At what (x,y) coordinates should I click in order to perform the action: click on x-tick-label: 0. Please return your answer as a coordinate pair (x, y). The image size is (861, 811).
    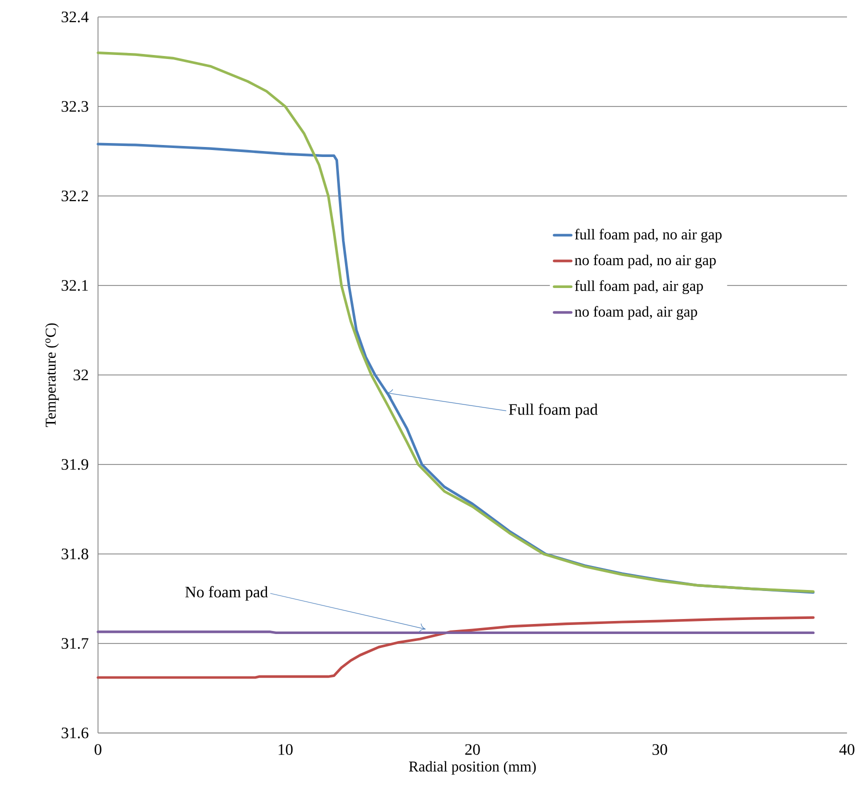
    Looking at the image, I should click on (98, 749).